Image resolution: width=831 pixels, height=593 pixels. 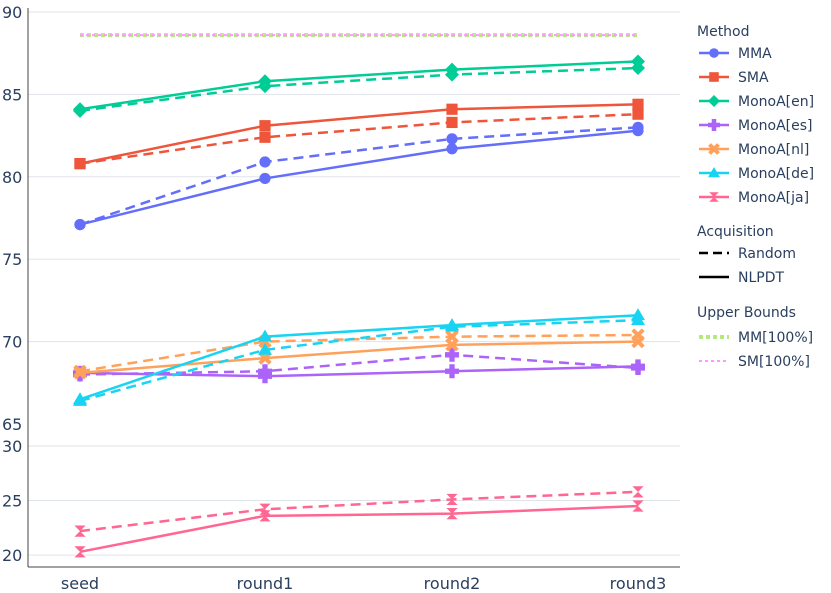 I want to click on legend-item: SMA, so click(x=734, y=78).